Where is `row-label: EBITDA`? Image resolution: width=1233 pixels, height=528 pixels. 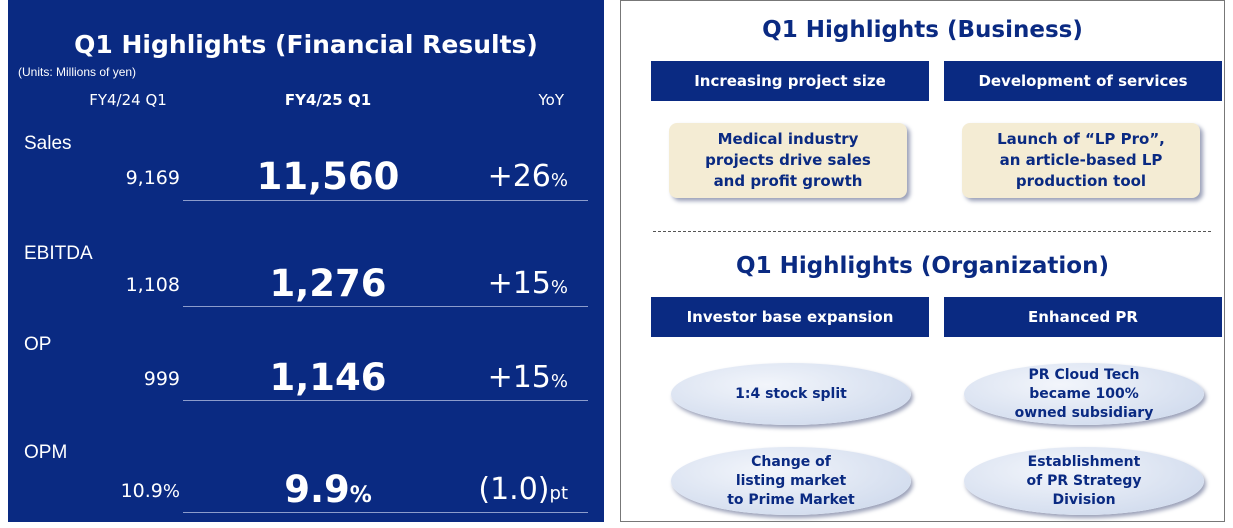 row-label: EBITDA is located at coordinates (58, 253).